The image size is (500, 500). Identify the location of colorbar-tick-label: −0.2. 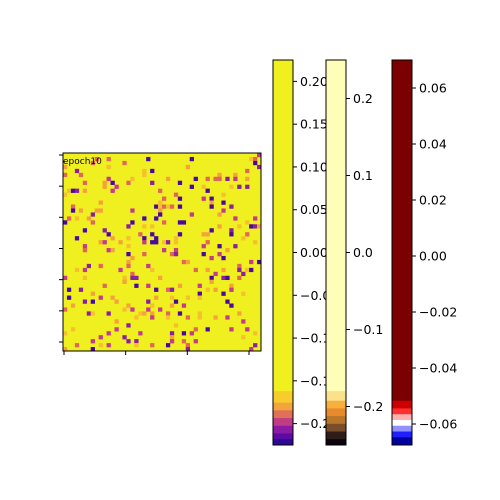
(368, 406).